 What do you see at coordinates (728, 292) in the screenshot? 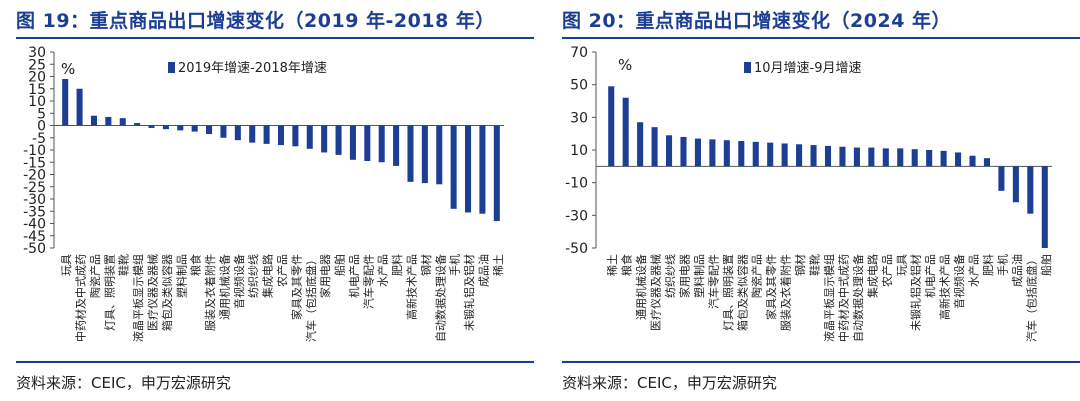
I see `x-category-label: 灯具、照明装置` at bounding box center [728, 292].